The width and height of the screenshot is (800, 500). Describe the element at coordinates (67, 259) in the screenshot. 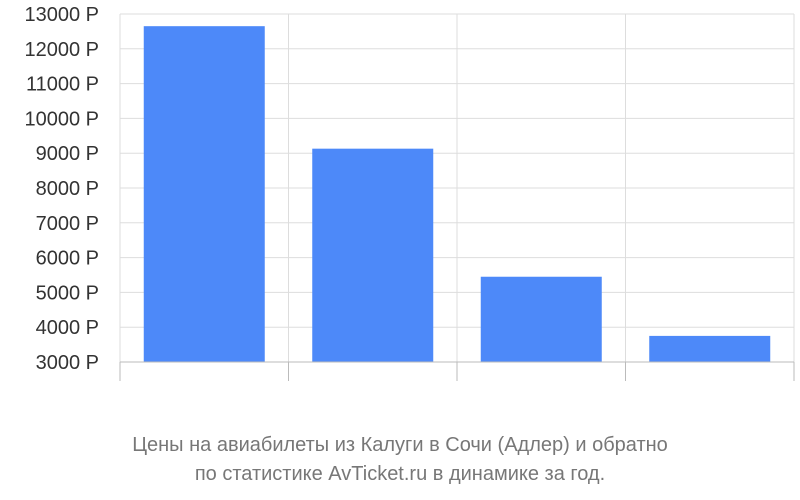

I see `y-tick-label: 6000 Р` at that location.